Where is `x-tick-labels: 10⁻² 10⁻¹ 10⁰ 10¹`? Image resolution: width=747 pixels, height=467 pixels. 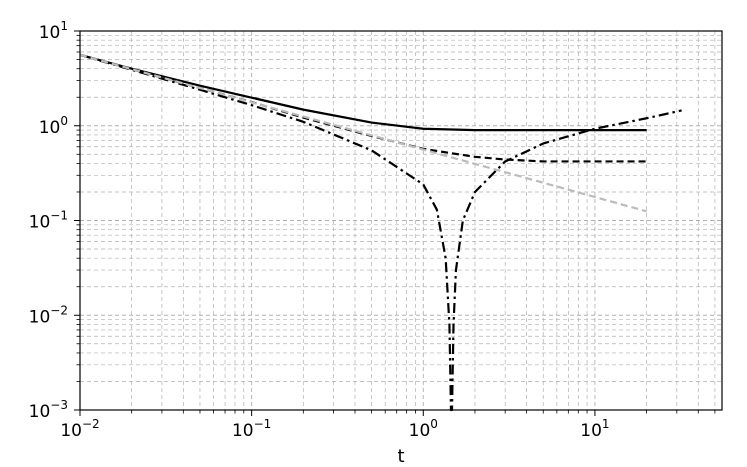 x-tick-labels: 10⁻² 10⁻¹ 10⁰ 10¹ is located at coordinates (334, 429).